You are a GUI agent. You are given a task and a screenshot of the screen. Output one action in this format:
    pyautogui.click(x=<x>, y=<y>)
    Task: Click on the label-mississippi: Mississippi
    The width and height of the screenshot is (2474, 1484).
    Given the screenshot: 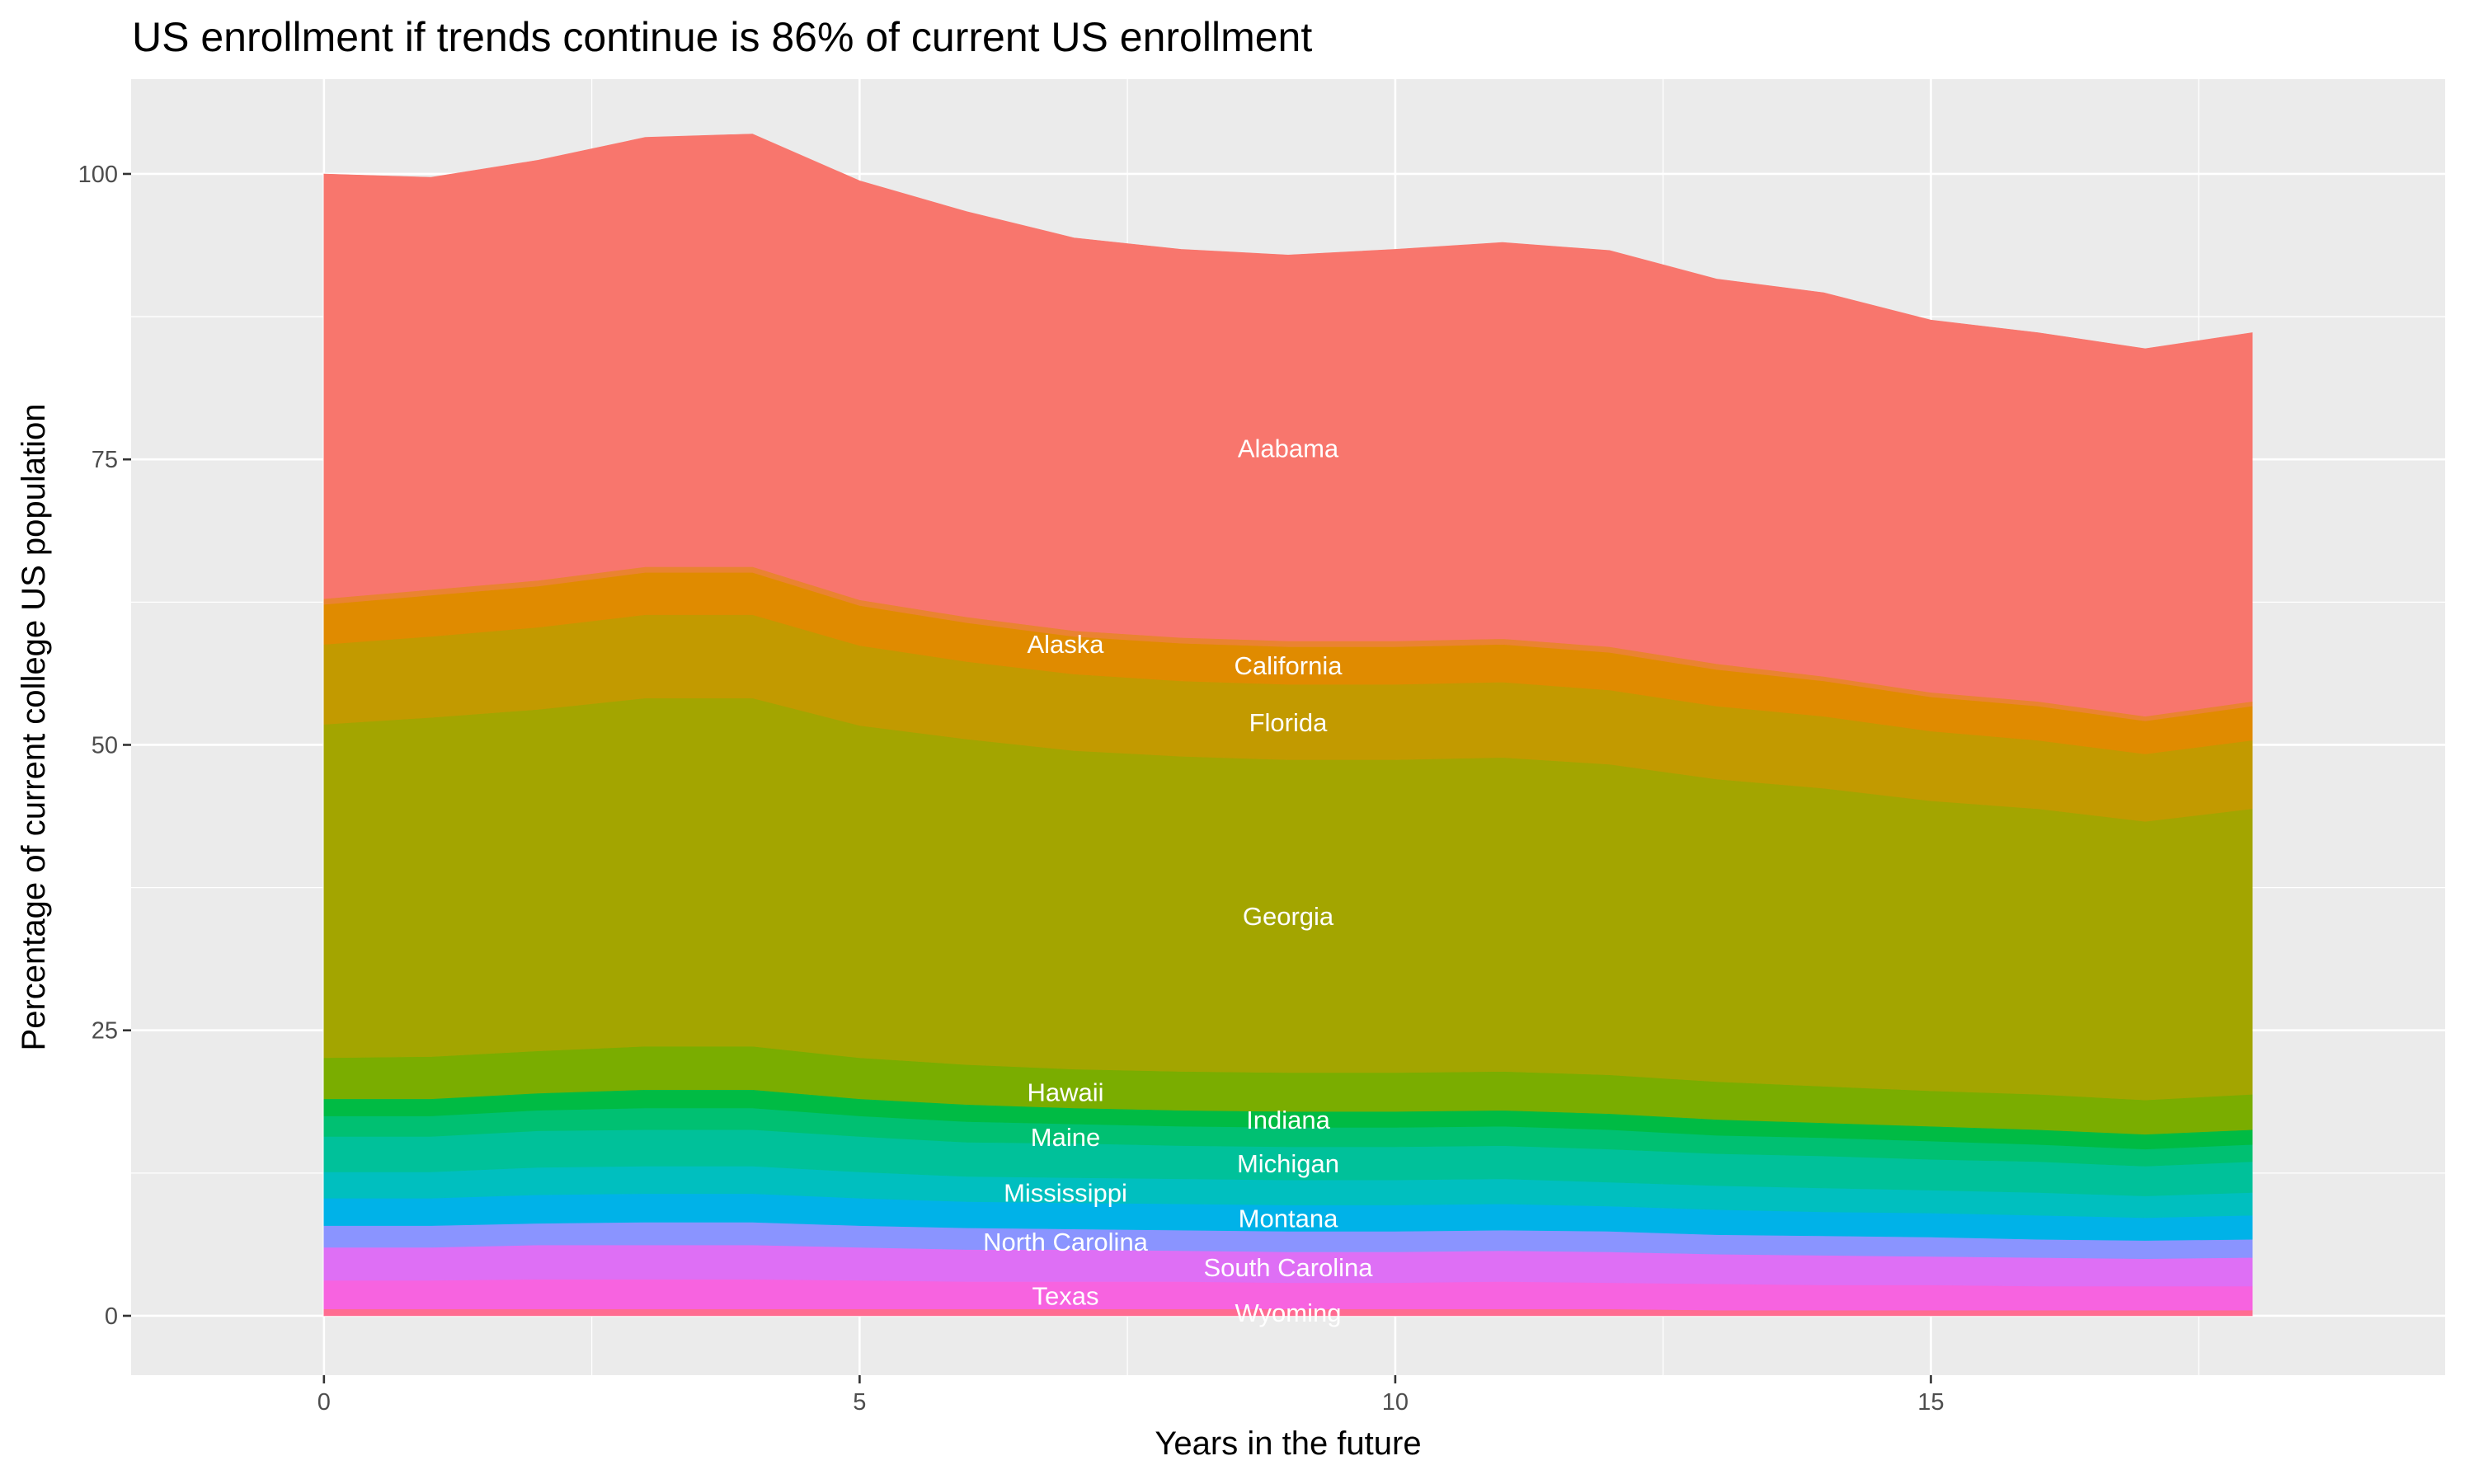 What is the action you would take?
    pyautogui.click(x=1065, y=1192)
    